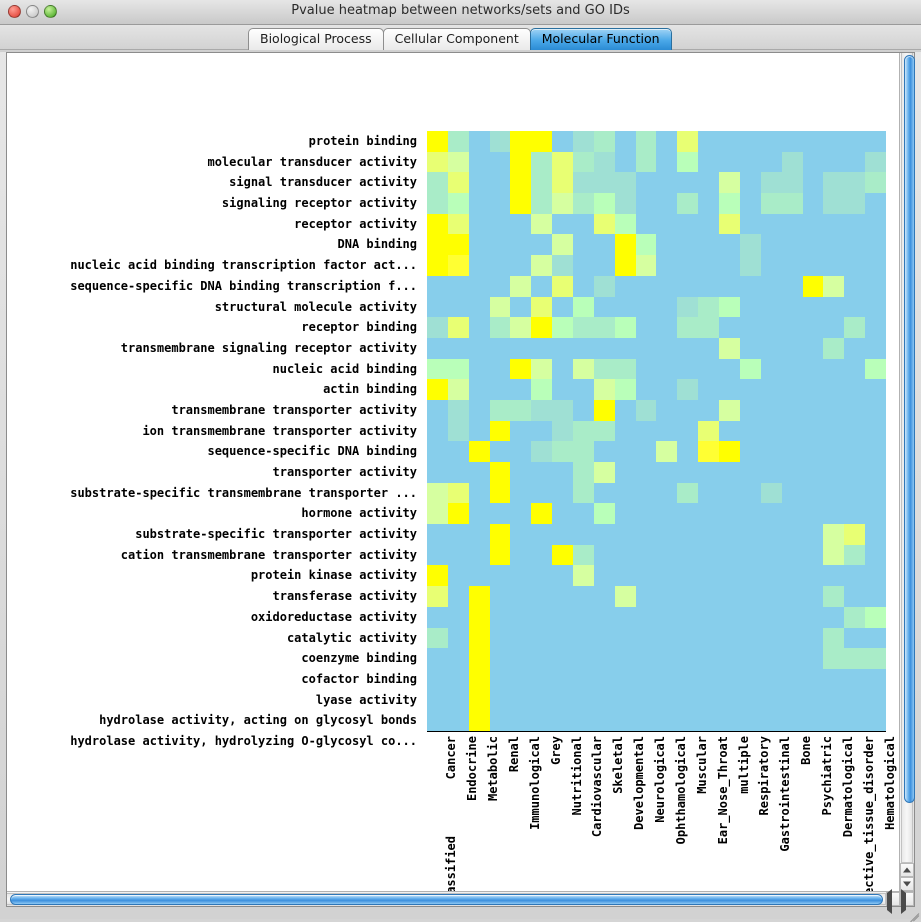 Image resolution: width=921 pixels, height=922 pixels. I want to click on horizontal-scrollbar-thumb, so click(446, 899).